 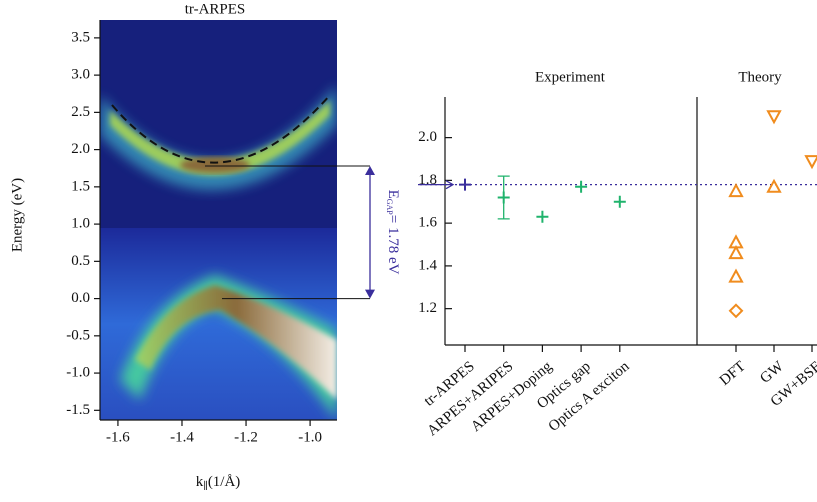 What do you see at coordinates (310, 437) in the screenshot?
I see `x-tick-label: -1.0` at bounding box center [310, 437].